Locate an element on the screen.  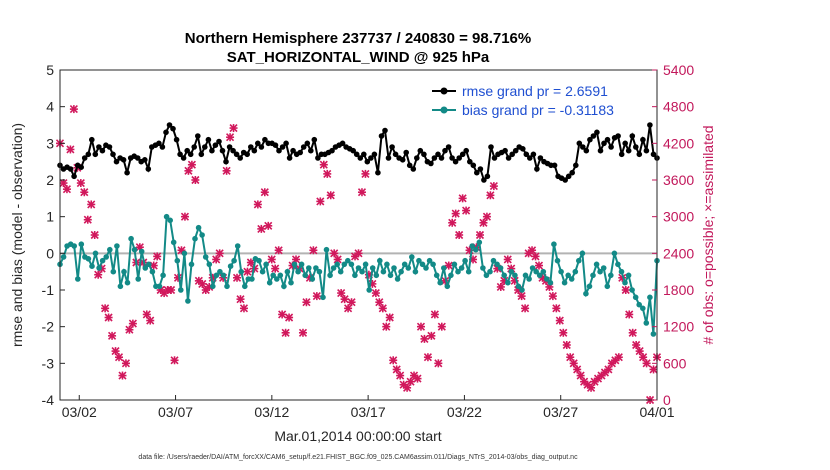
legend-bias-label: bias grand pr = -0.31183 is located at coordinates (538, 110).